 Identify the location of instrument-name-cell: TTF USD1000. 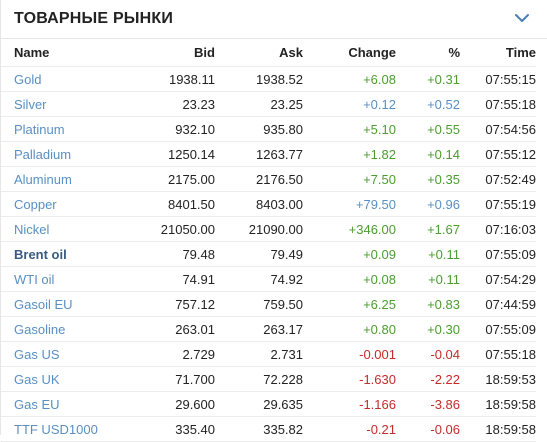
(65, 429).